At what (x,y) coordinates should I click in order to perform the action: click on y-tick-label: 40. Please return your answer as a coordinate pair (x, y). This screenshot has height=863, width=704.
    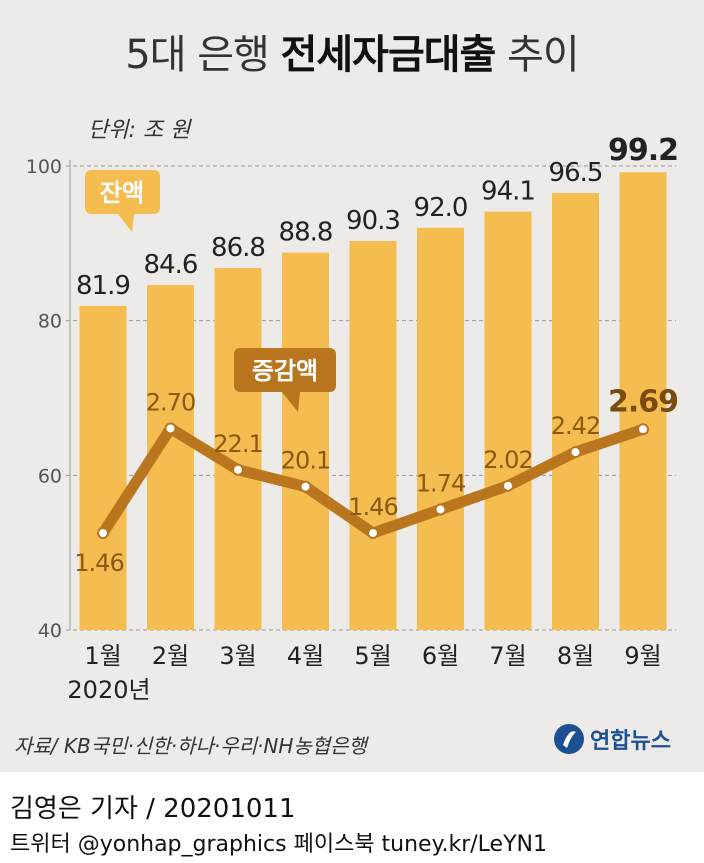
    Looking at the image, I should click on (50, 631).